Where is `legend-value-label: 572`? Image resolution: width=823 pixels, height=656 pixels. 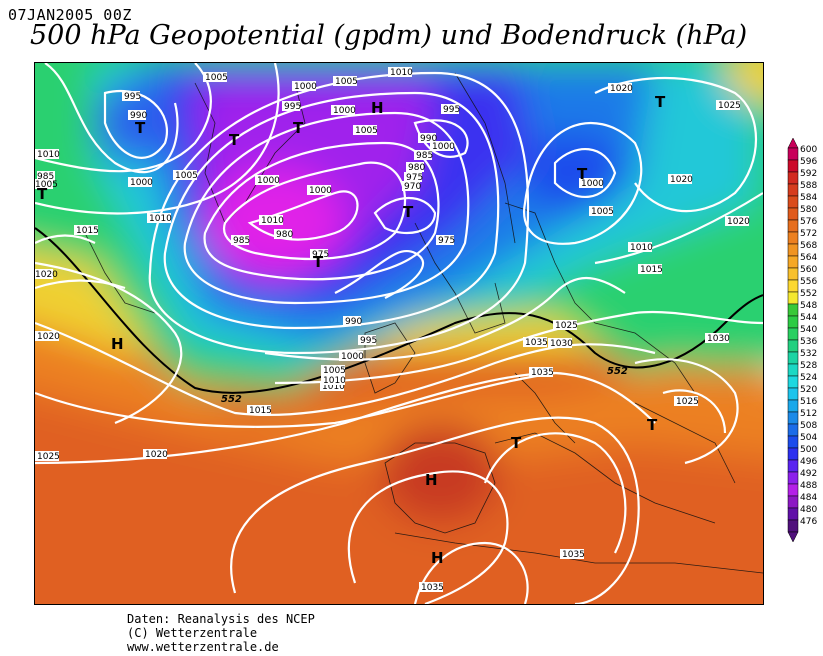
legend-value-label: 572 is located at coordinates (808, 234).